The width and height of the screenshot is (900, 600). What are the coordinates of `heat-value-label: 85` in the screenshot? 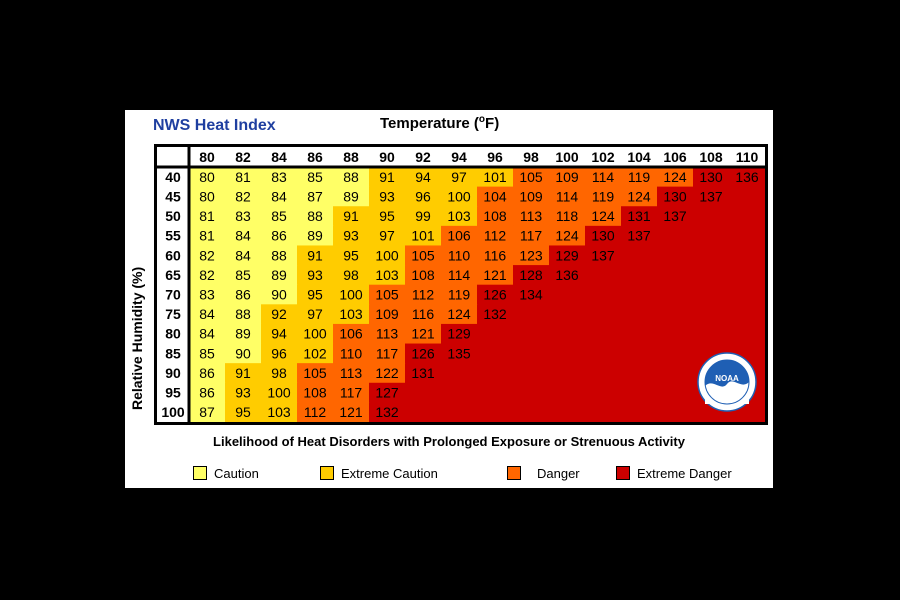 It's located at (315, 177).